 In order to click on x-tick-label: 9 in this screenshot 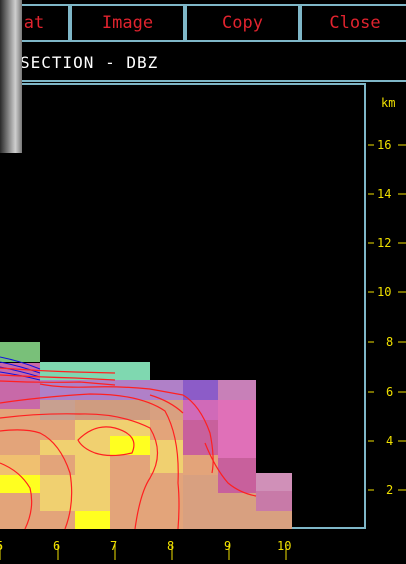, I will do `click(227, 546)`.